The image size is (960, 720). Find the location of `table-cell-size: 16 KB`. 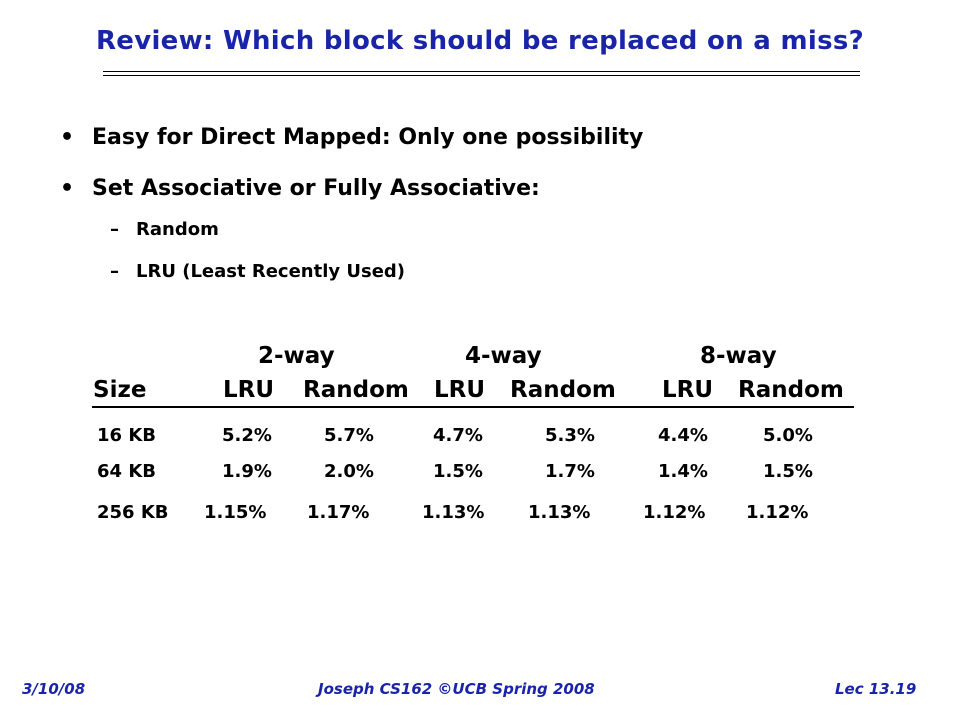

table-cell-size: 16 KB is located at coordinates (126, 435).